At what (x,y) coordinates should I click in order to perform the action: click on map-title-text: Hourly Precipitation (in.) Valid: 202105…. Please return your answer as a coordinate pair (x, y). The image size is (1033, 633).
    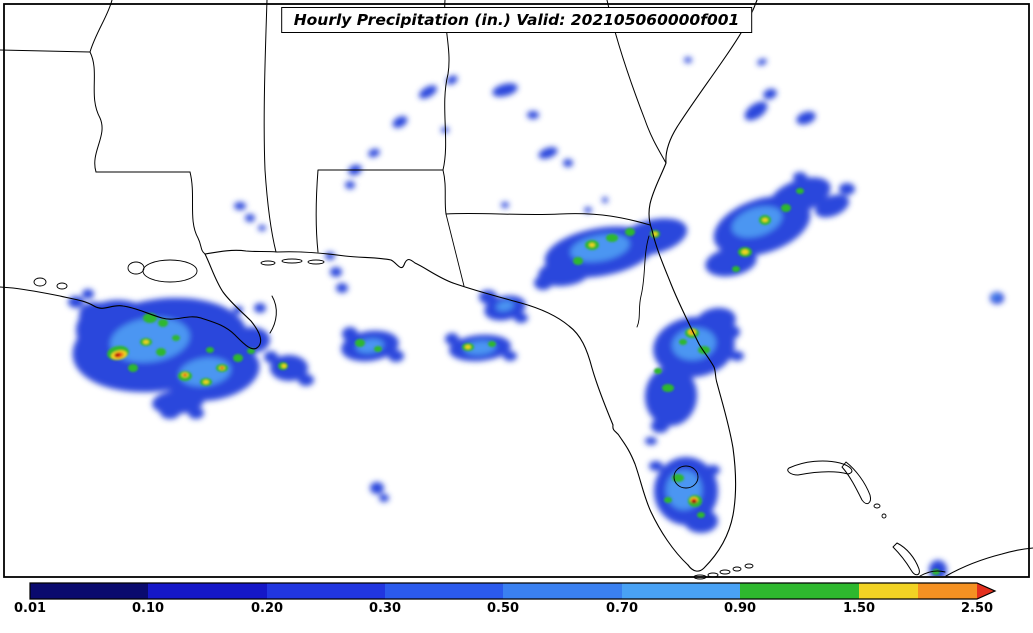
    Looking at the image, I should click on (516, 20).